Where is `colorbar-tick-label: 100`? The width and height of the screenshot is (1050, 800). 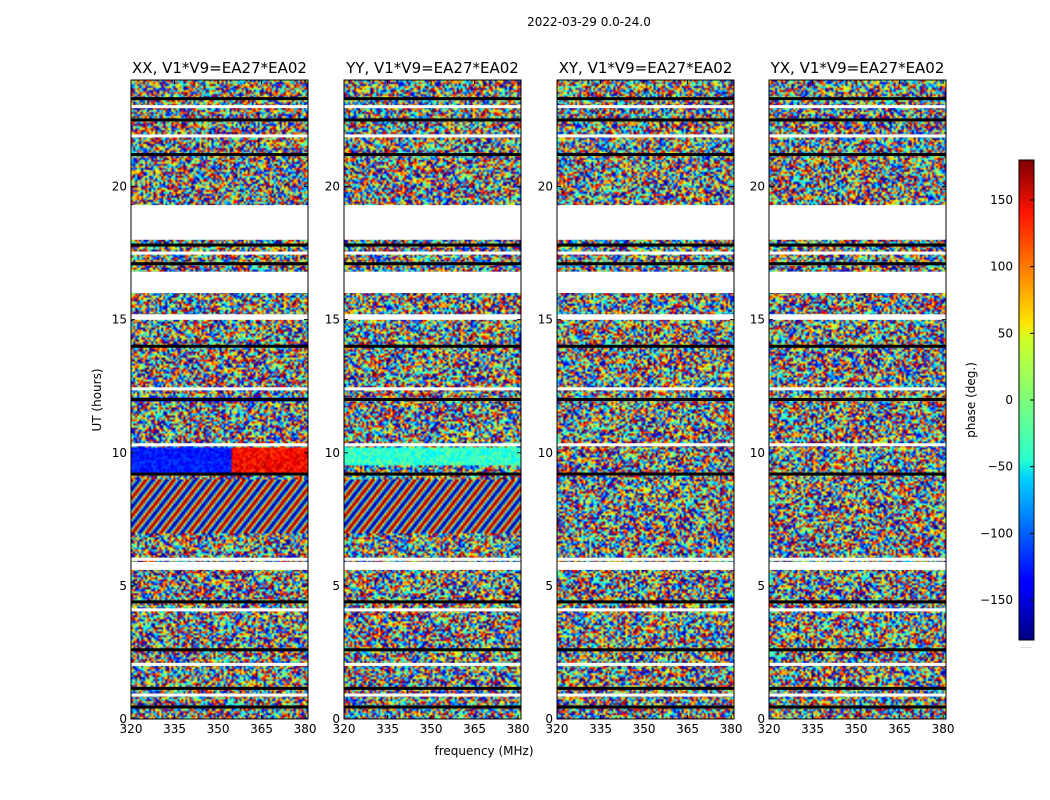 colorbar-tick-label: 100 is located at coordinates (1001, 267).